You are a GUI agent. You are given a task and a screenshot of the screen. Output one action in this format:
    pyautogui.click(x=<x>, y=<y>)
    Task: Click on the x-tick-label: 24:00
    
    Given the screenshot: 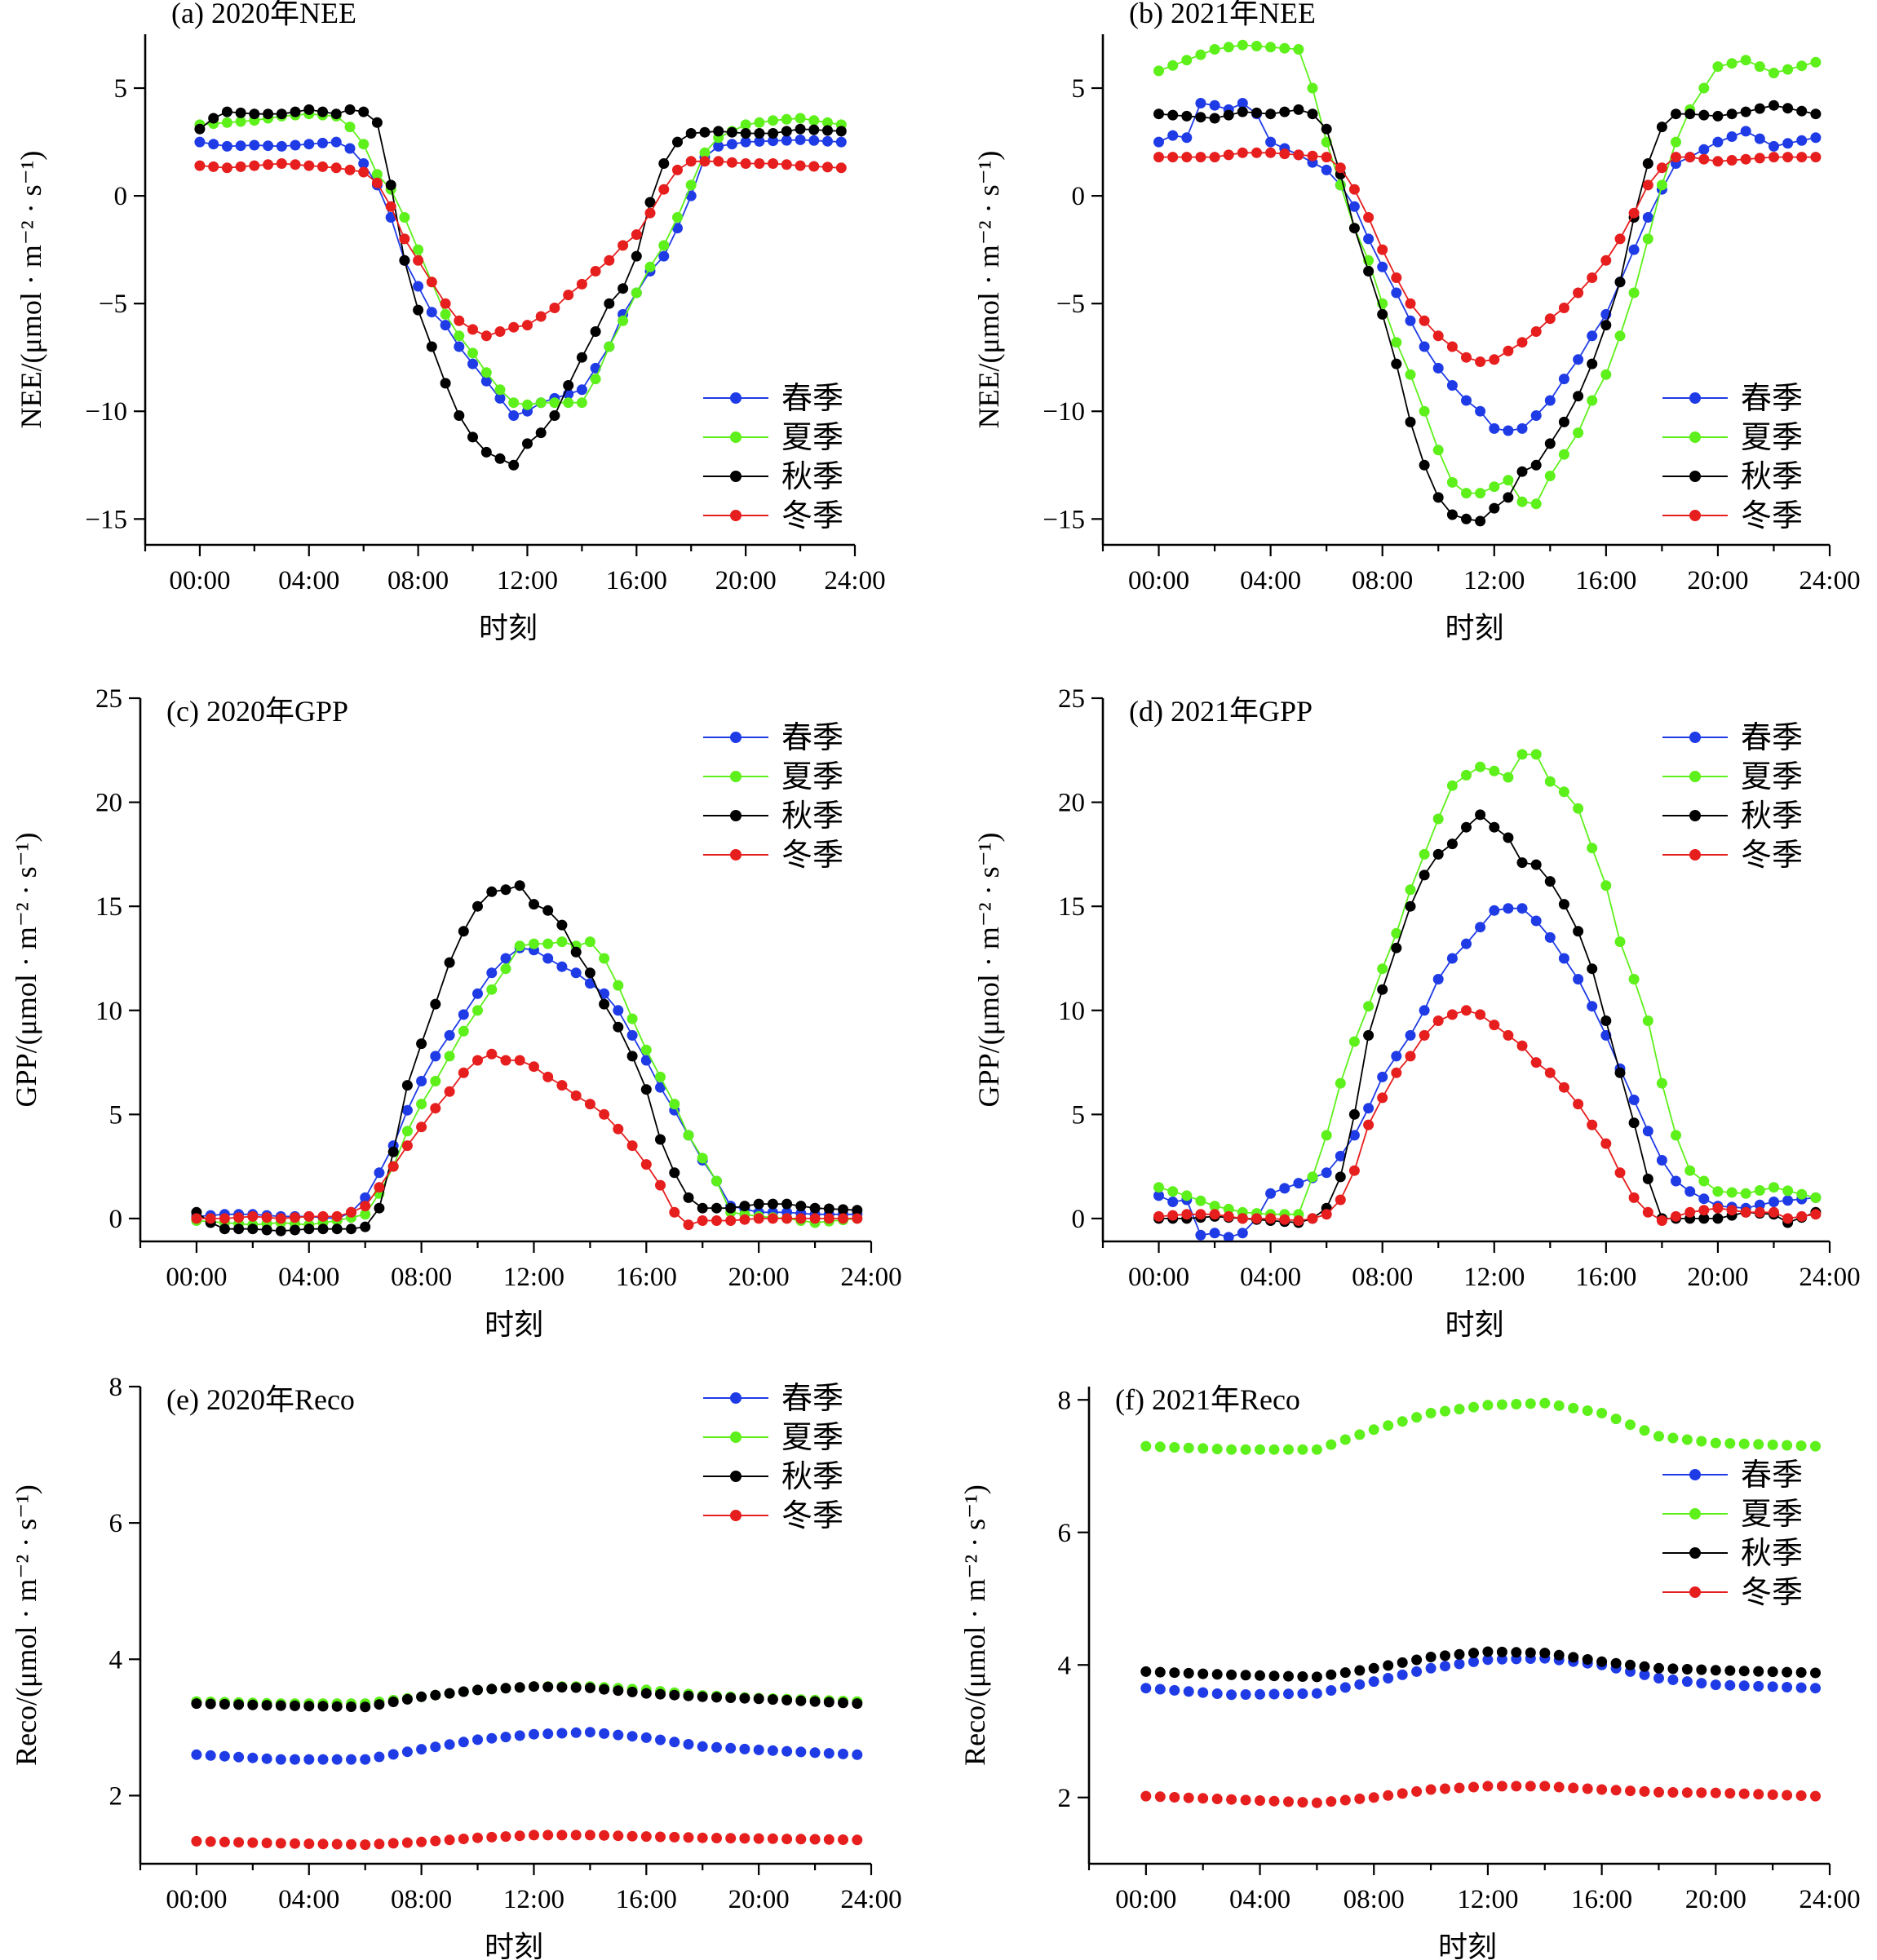 What is the action you would take?
    pyautogui.click(x=870, y=1899)
    